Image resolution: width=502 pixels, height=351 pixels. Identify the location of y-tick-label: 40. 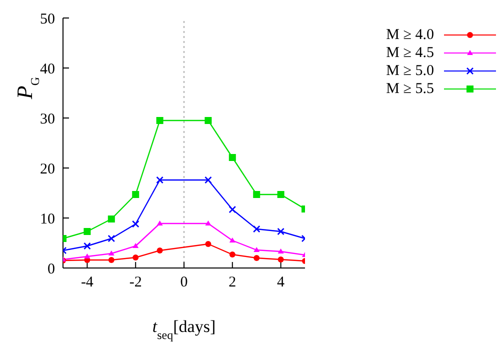
(47, 69).